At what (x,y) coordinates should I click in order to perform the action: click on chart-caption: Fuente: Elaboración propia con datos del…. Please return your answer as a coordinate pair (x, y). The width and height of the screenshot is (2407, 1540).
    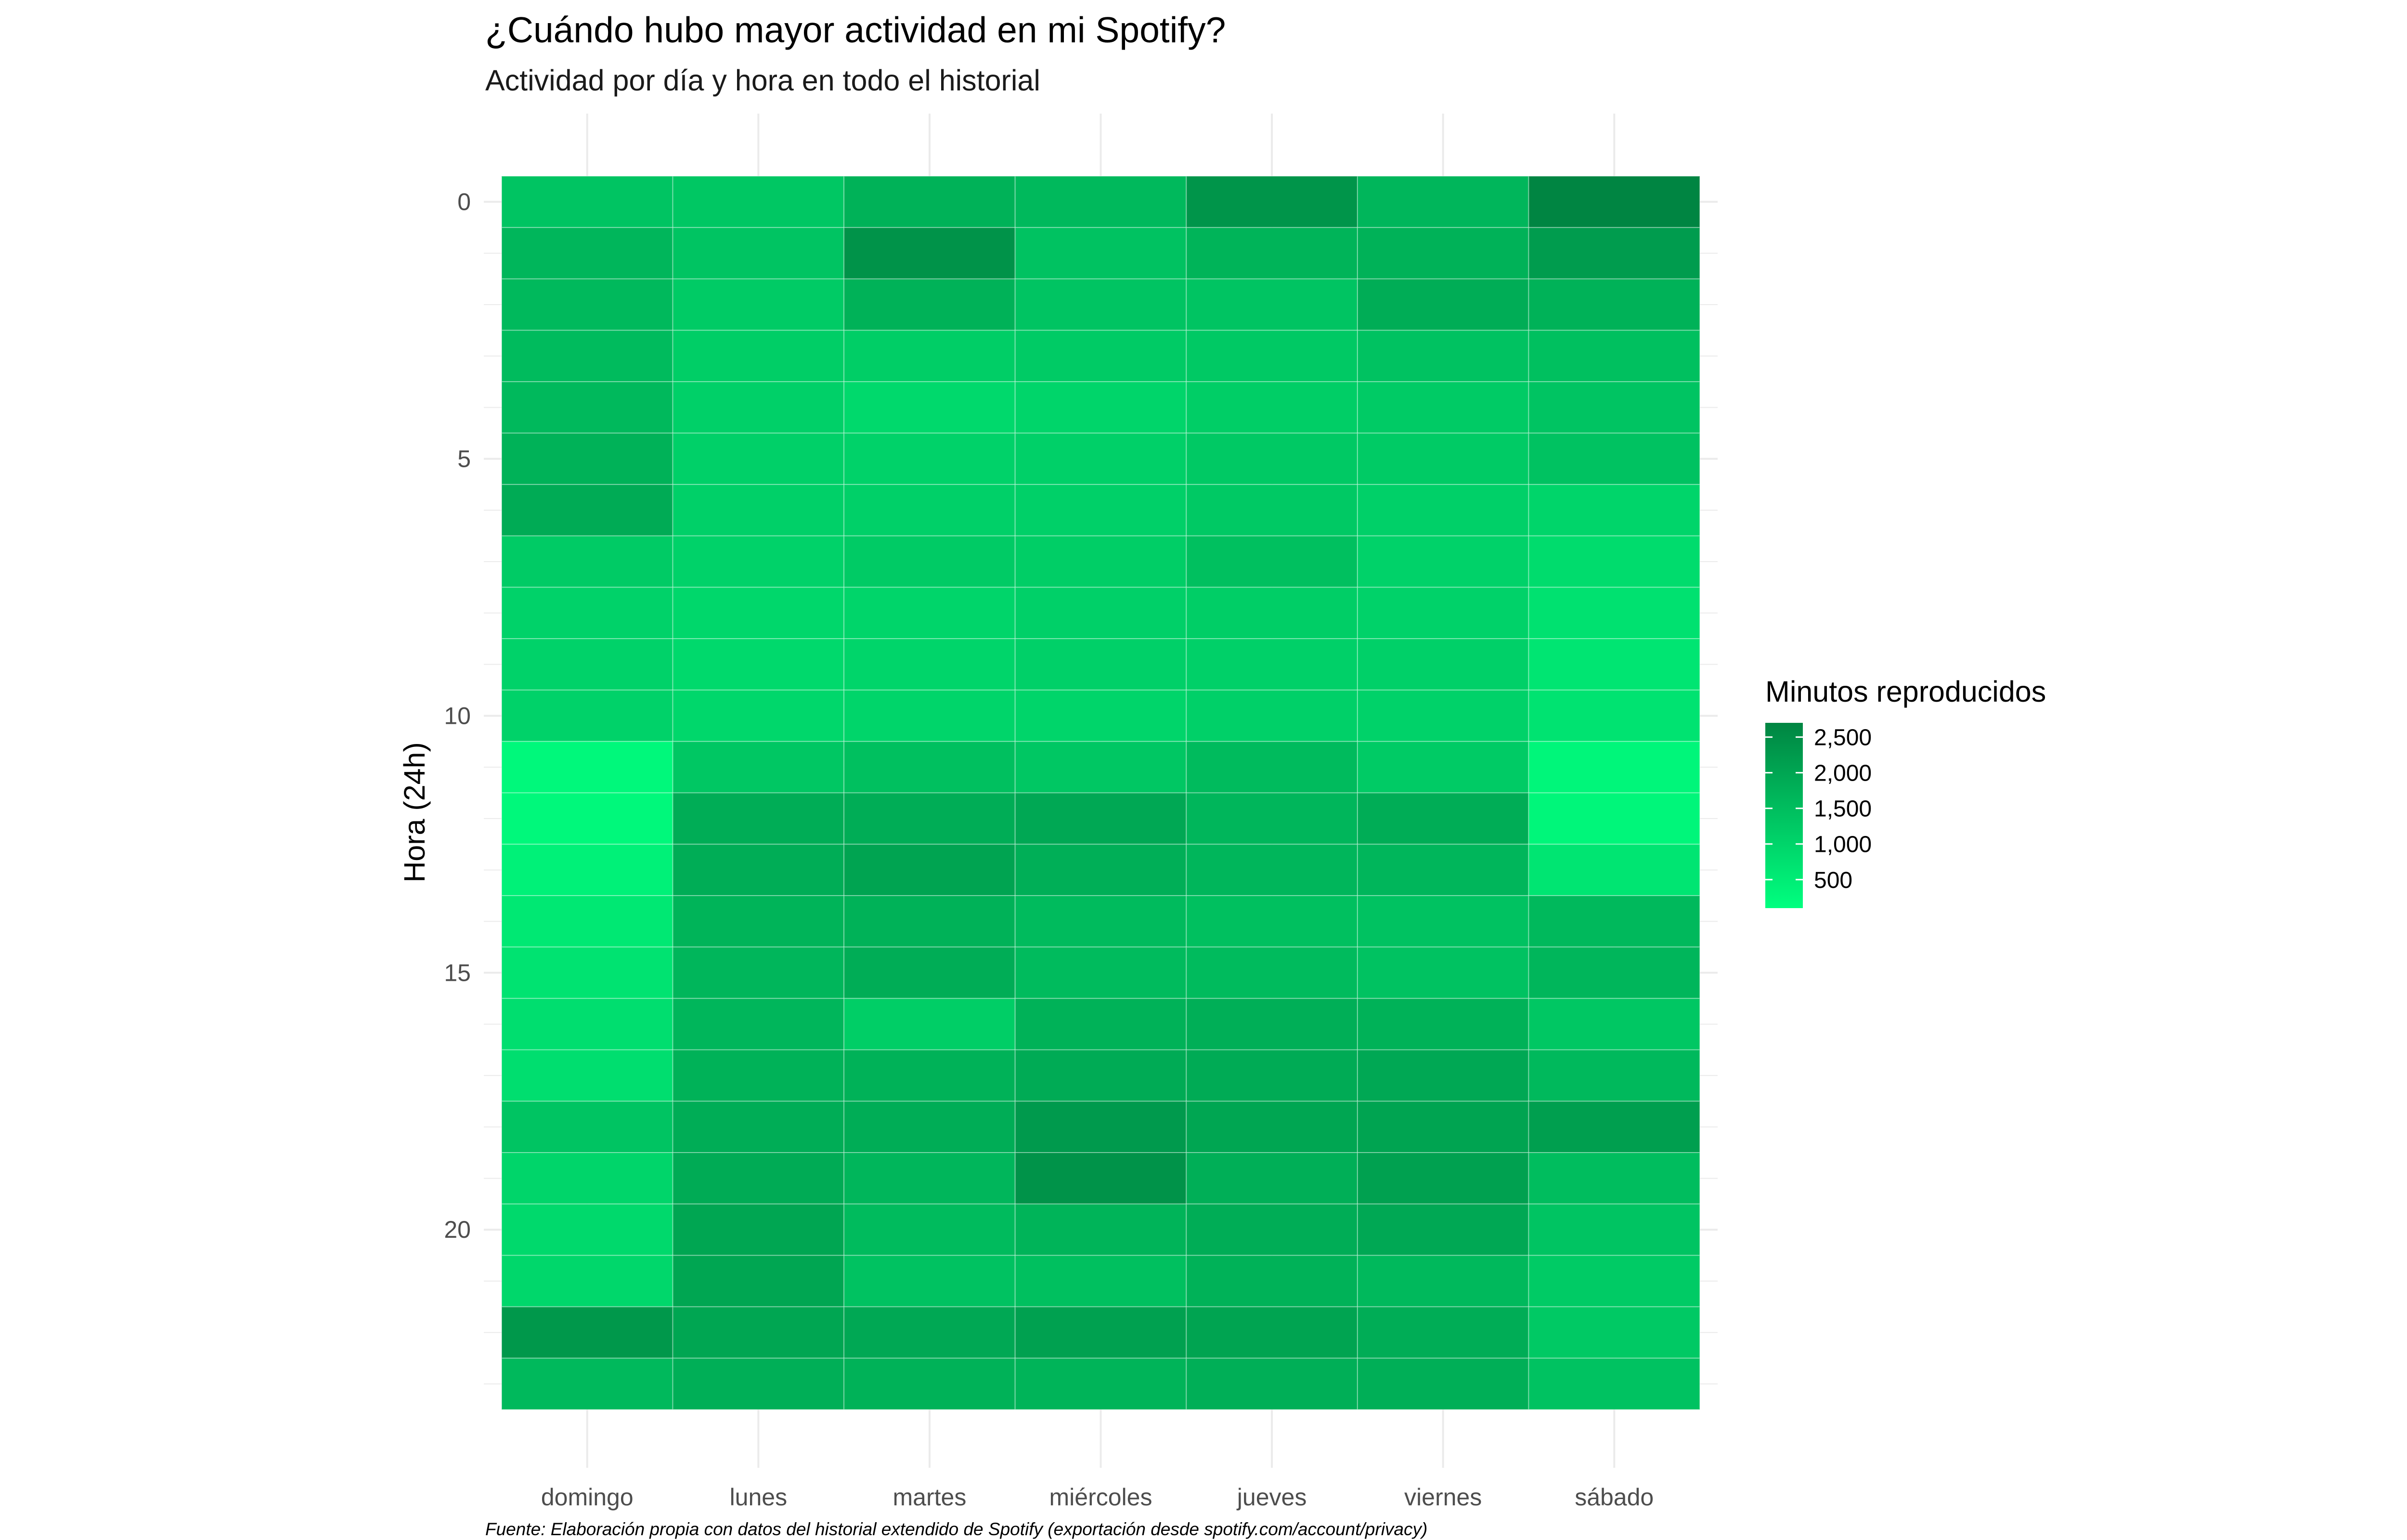
    Looking at the image, I should click on (956, 1529).